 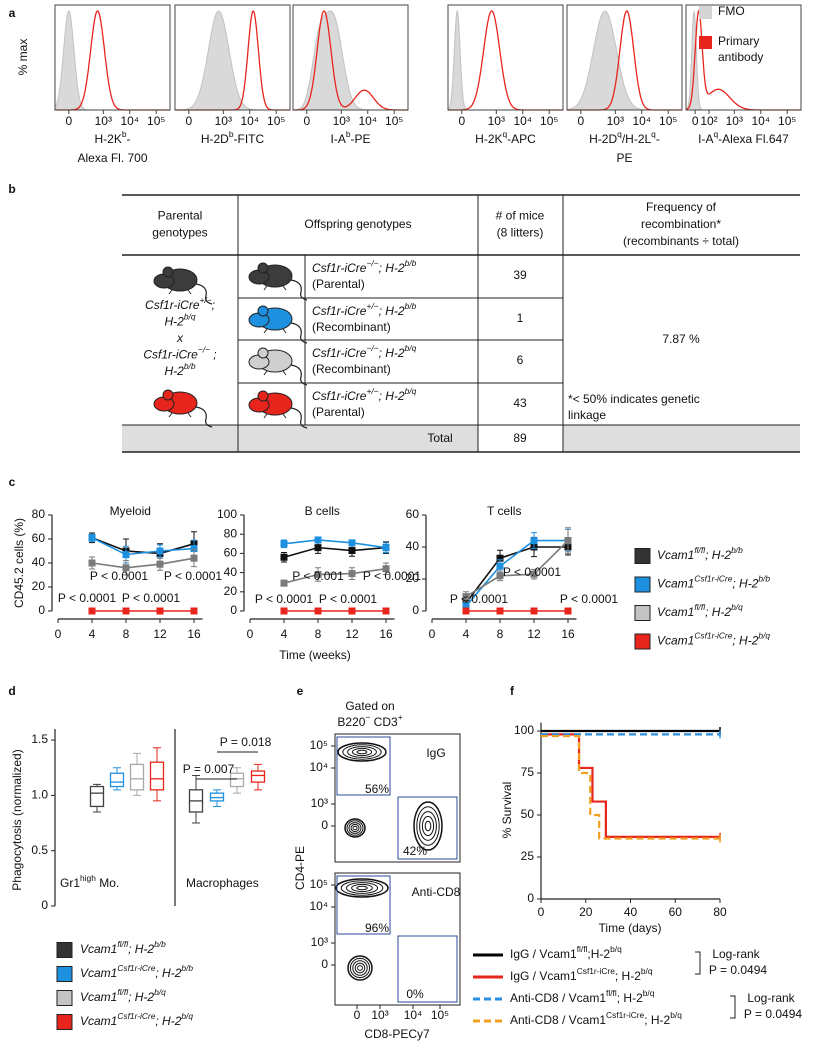 I want to click on parental-genotype-part: x, so click(x=180, y=338).